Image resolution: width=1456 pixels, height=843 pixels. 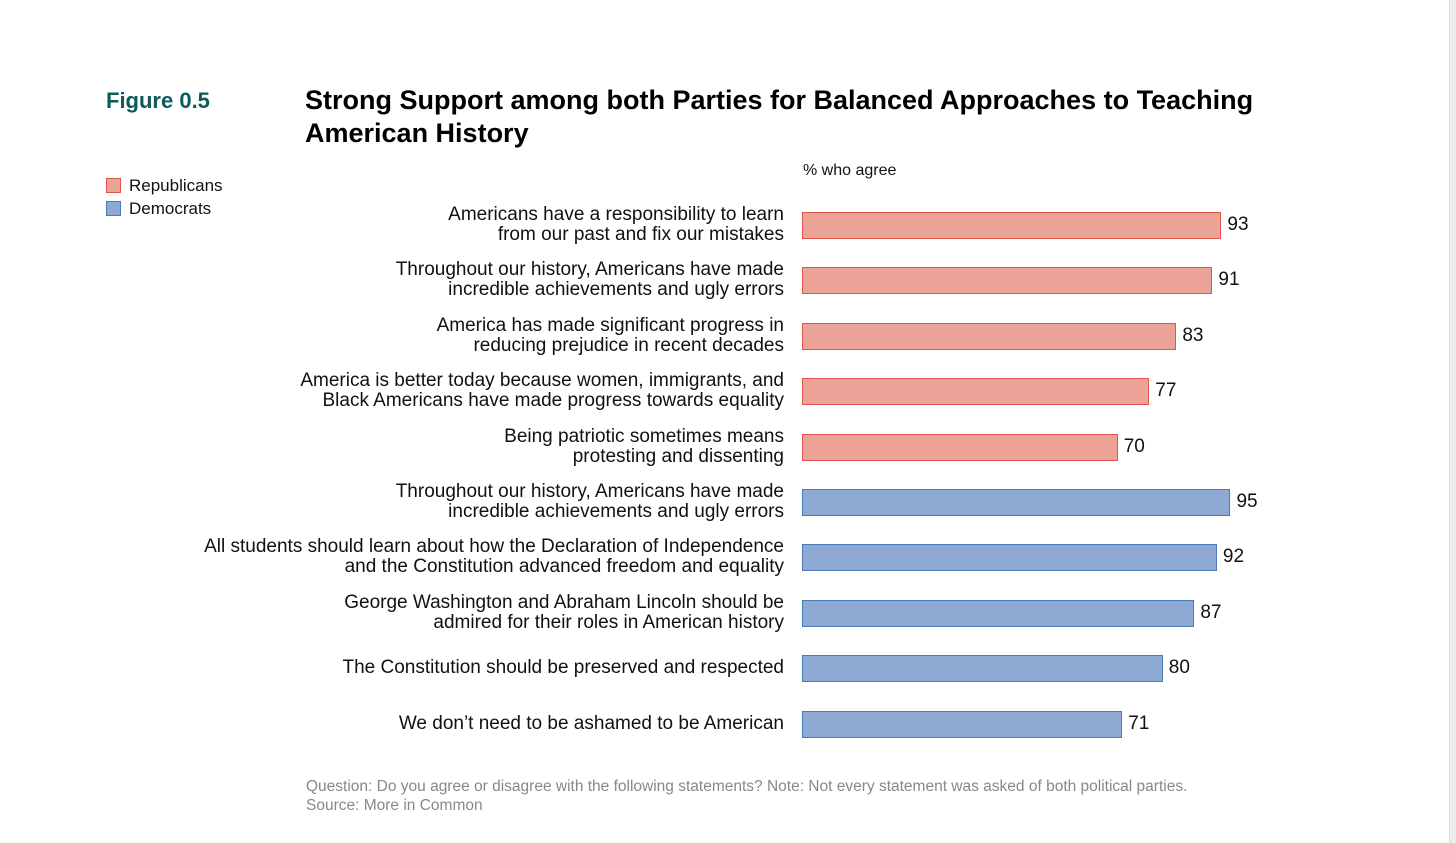 I want to click on legend-label: Democrats, so click(x=170, y=208).